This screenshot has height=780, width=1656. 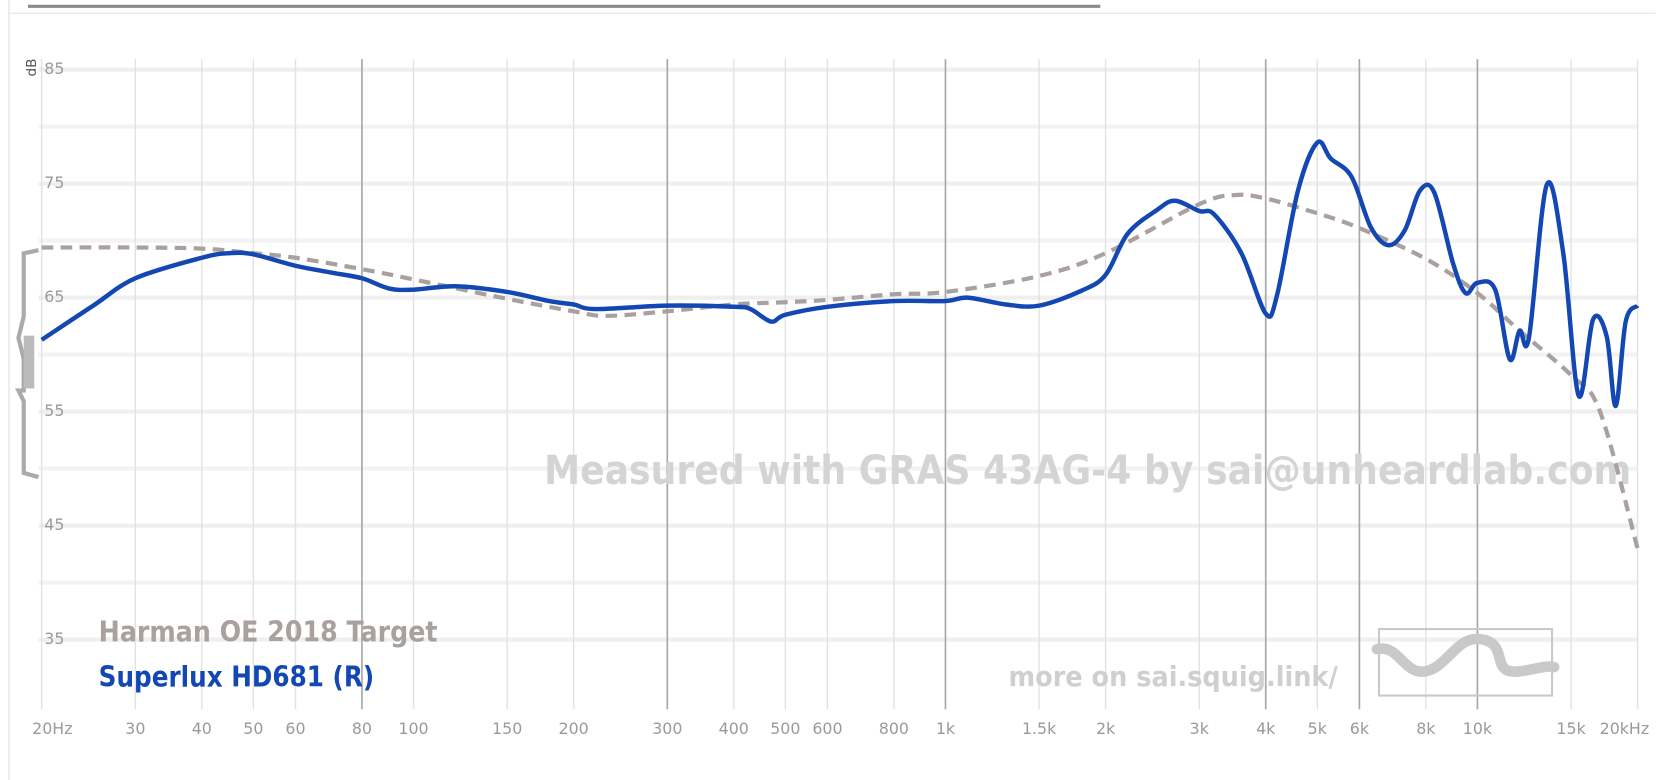 What do you see at coordinates (54, 410) in the screenshot?
I see `y-tick-label: 55` at bounding box center [54, 410].